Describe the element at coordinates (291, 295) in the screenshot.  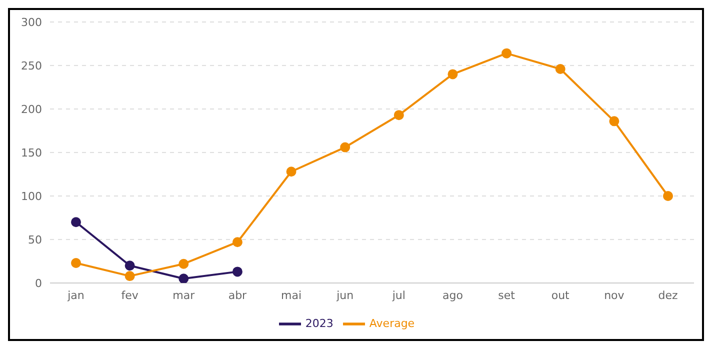
I see `x-tick-label: mai` at that location.